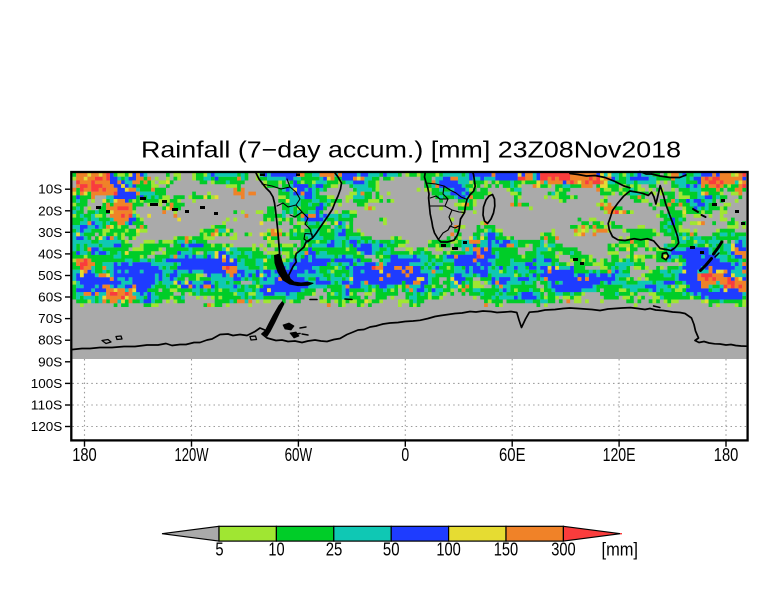  What do you see at coordinates (512, 455) in the screenshot?
I see `svg-text: 60E` at bounding box center [512, 455].